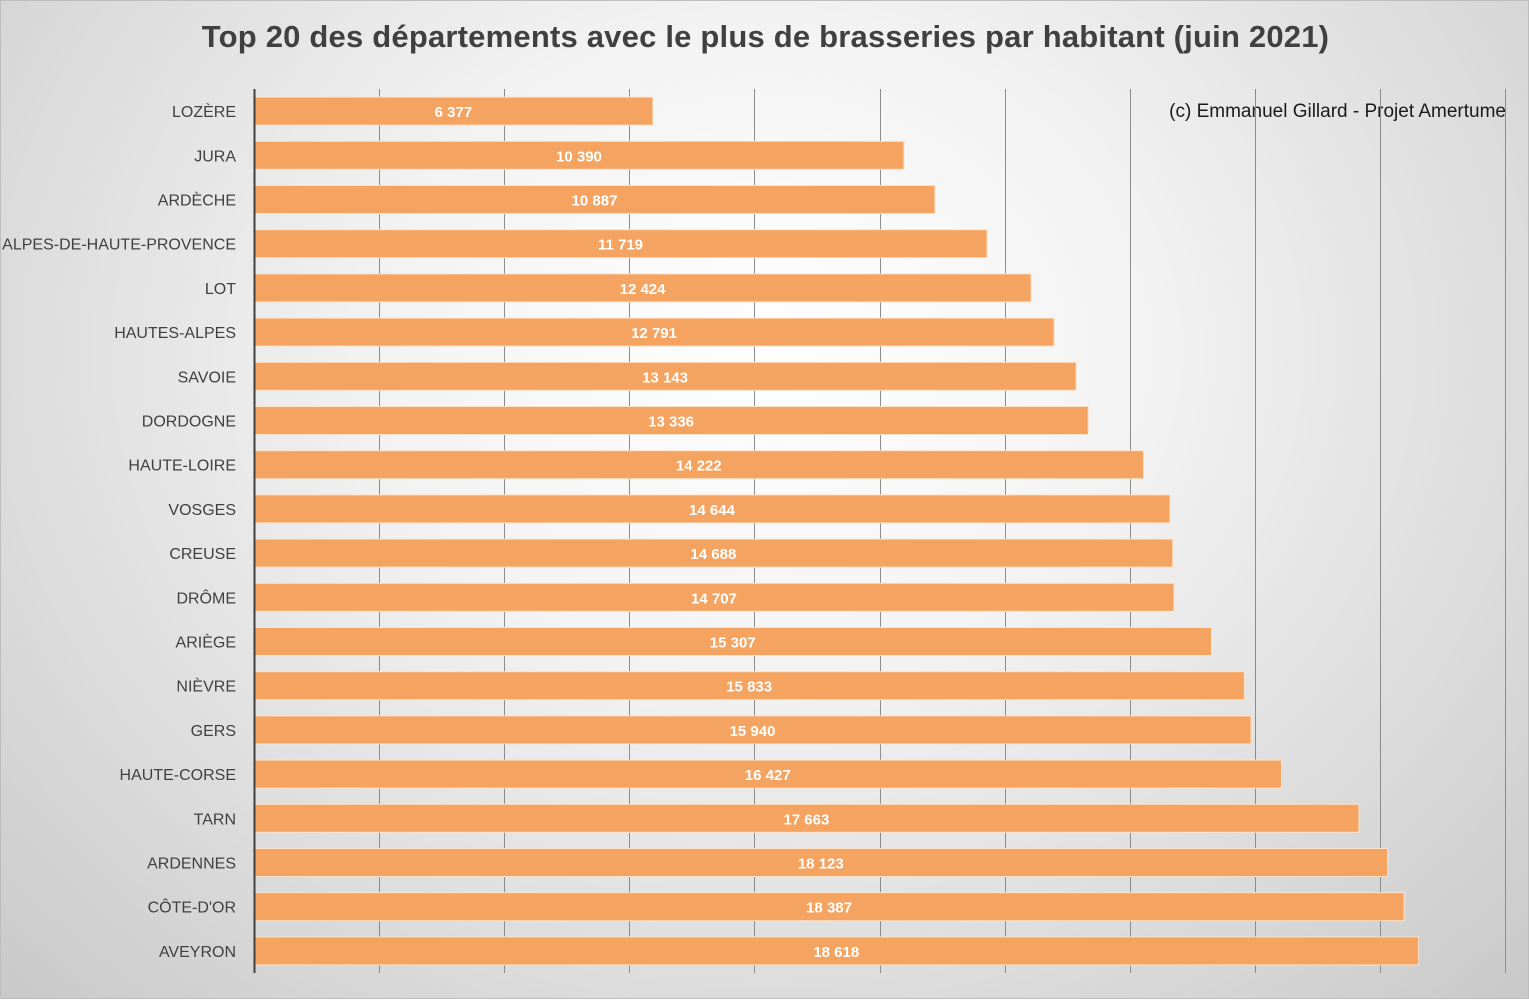 Image resolution: width=1529 pixels, height=1000 pixels. Describe the element at coordinates (197, 200) in the screenshot. I see `category-tick-label: ARDÈCHE` at that location.